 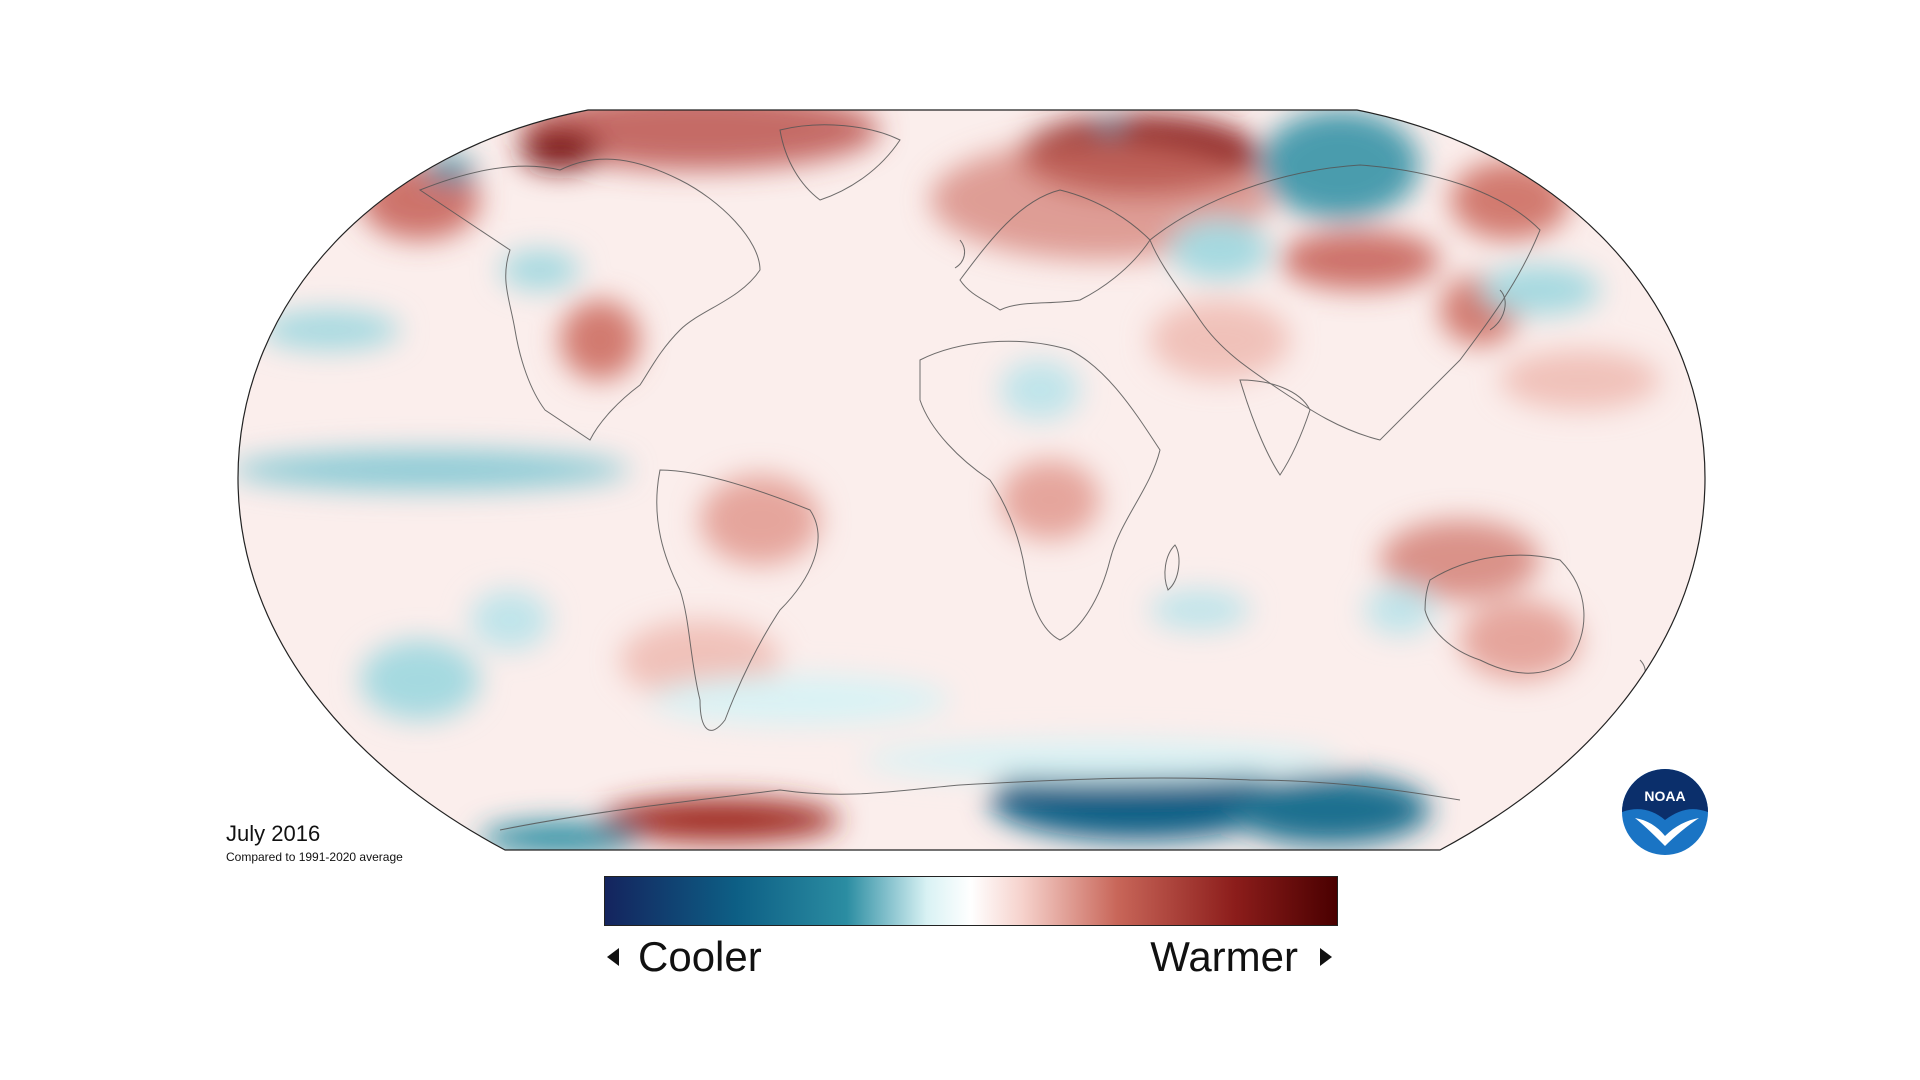 I want to click on left-arrow-icon, so click(x=613, y=957).